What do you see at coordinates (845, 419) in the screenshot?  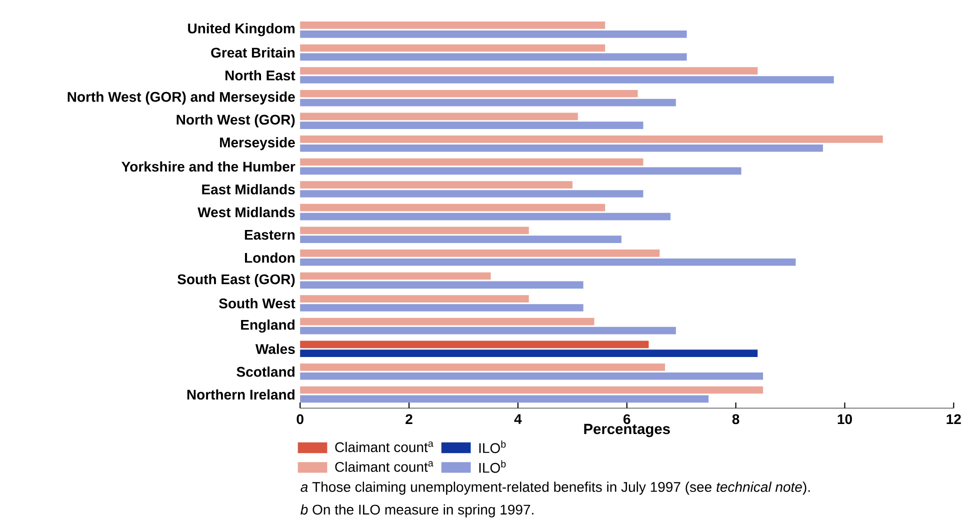 I see `x-tick-label: 10` at bounding box center [845, 419].